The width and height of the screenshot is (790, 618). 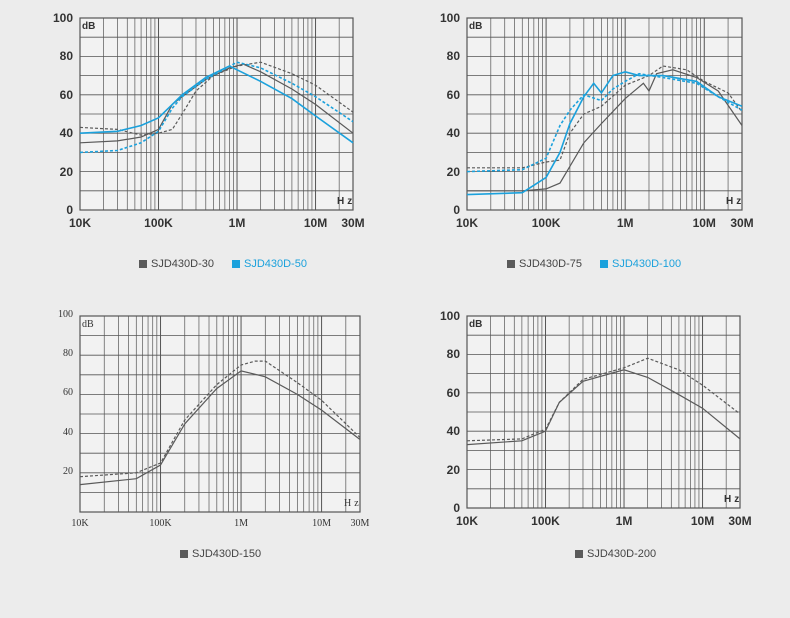 I want to click on legend: SJD430D-30 SJD430D-50, so click(x=230, y=264).